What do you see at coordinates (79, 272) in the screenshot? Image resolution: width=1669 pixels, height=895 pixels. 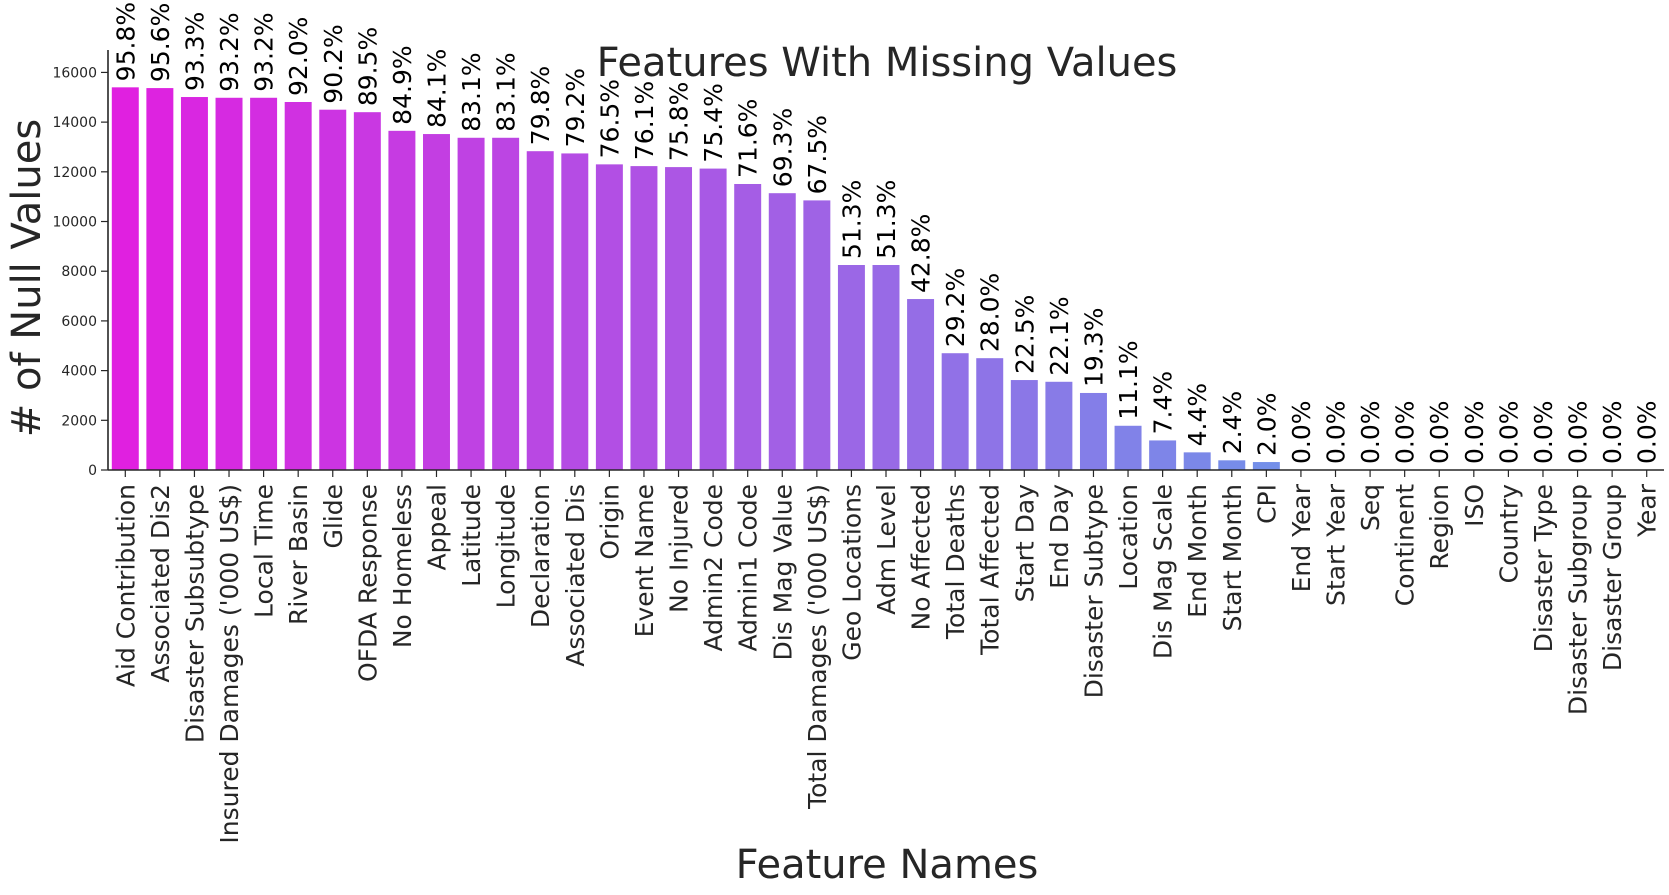 I see `y-tick-label: 8000` at bounding box center [79, 272].